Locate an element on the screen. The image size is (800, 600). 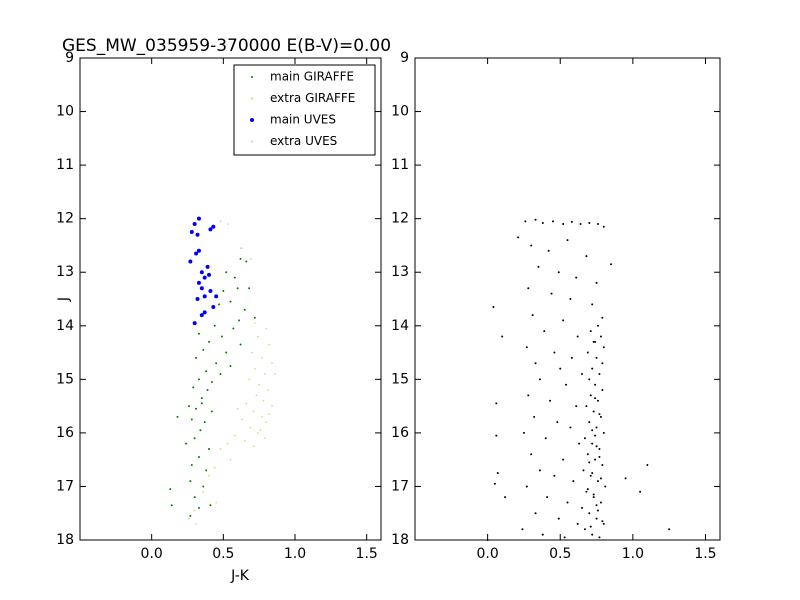
legend-box is located at coordinates (304, 110).